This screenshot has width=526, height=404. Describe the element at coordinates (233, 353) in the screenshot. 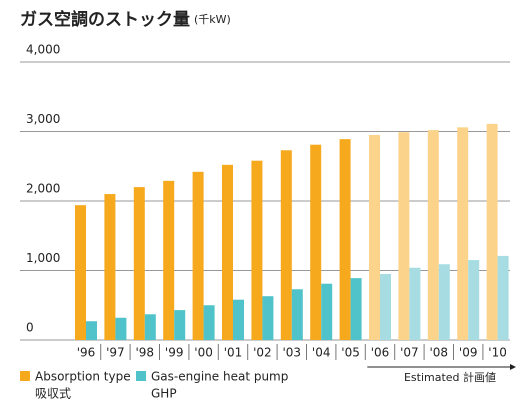

I see `x-tick-label: '01` at that location.